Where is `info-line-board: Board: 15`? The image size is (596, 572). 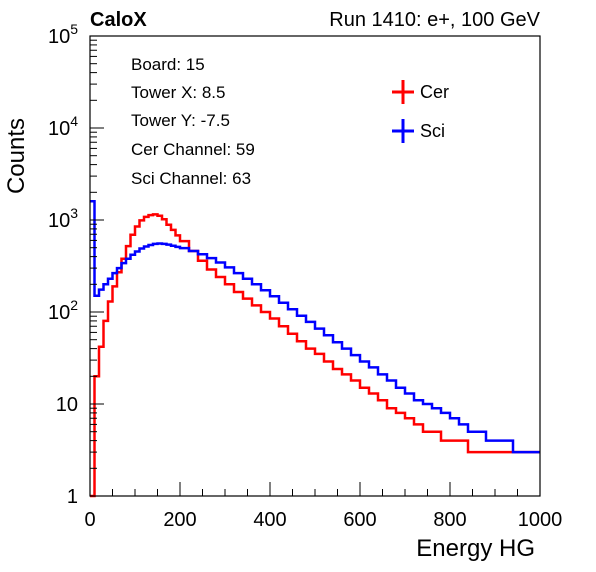
info-line-board: Board: 15 is located at coordinates (168, 64).